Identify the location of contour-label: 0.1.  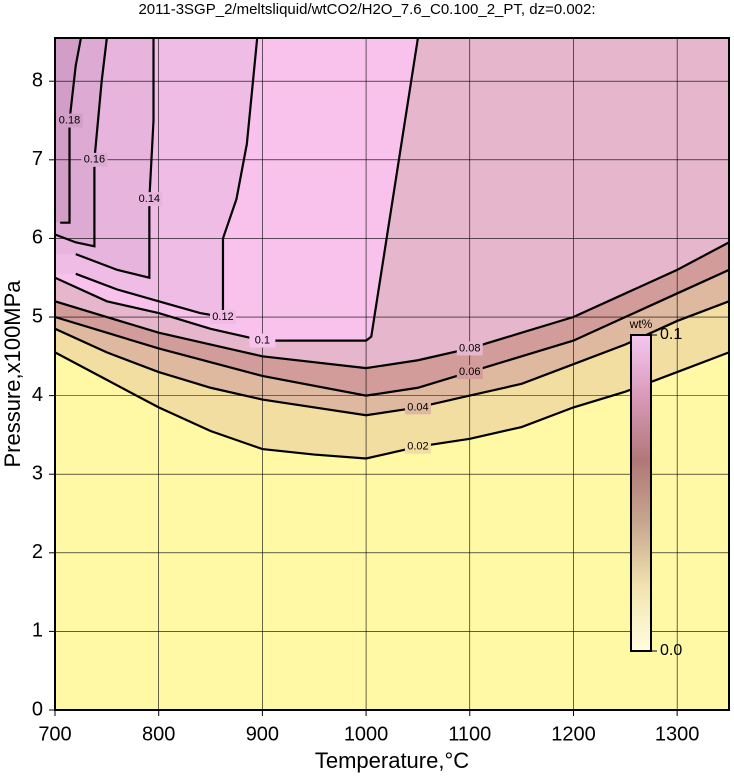
(262, 341).